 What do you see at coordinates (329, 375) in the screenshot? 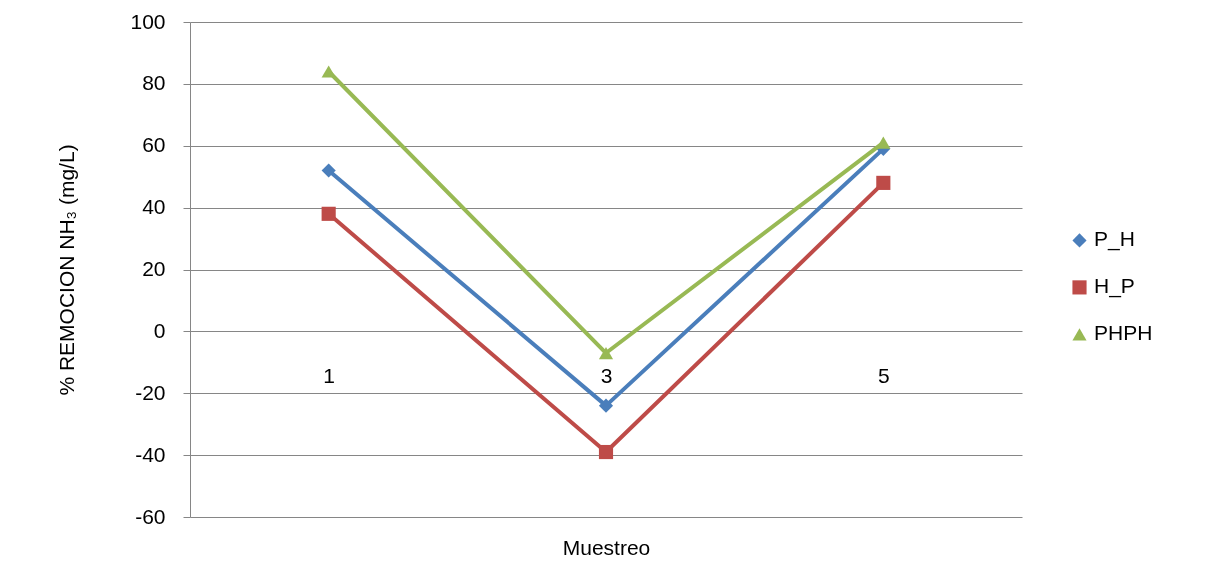
I see `x-tick-label: 1` at bounding box center [329, 375].